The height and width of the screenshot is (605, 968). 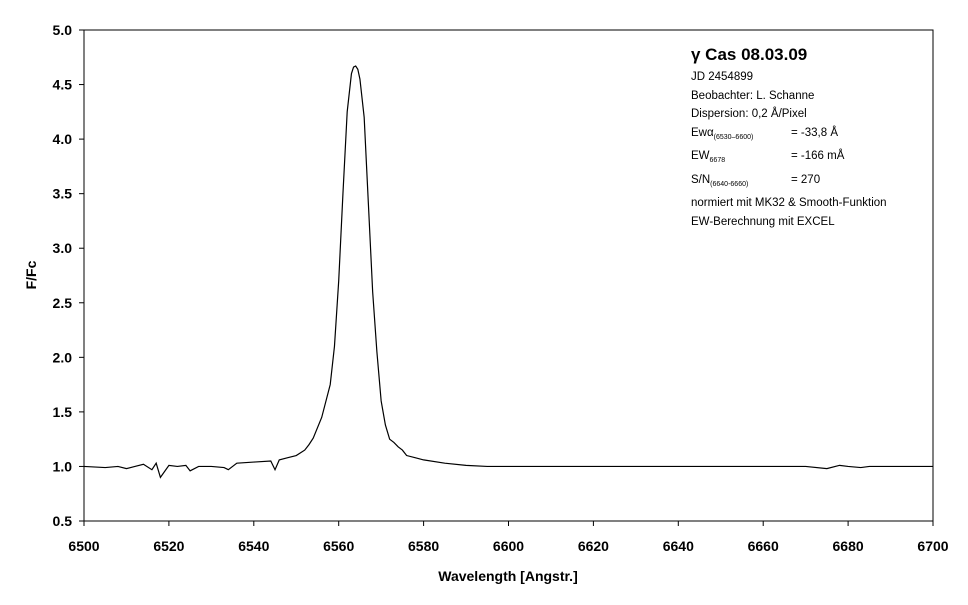 What do you see at coordinates (789, 203) in the screenshot?
I see `normalization-note: normiert mit MK32 & Smooth-Funktion` at bounding box center [789, 203].